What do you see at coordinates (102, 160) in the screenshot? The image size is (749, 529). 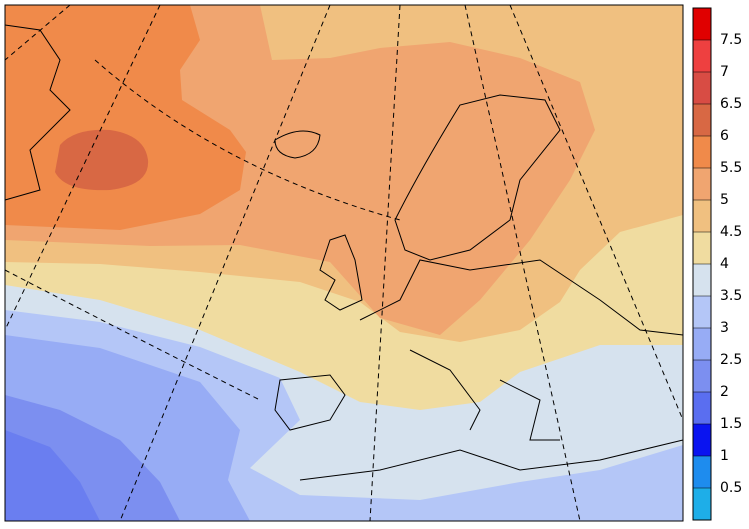 I see `band-6-6.5` at bounding box center [102, 160].